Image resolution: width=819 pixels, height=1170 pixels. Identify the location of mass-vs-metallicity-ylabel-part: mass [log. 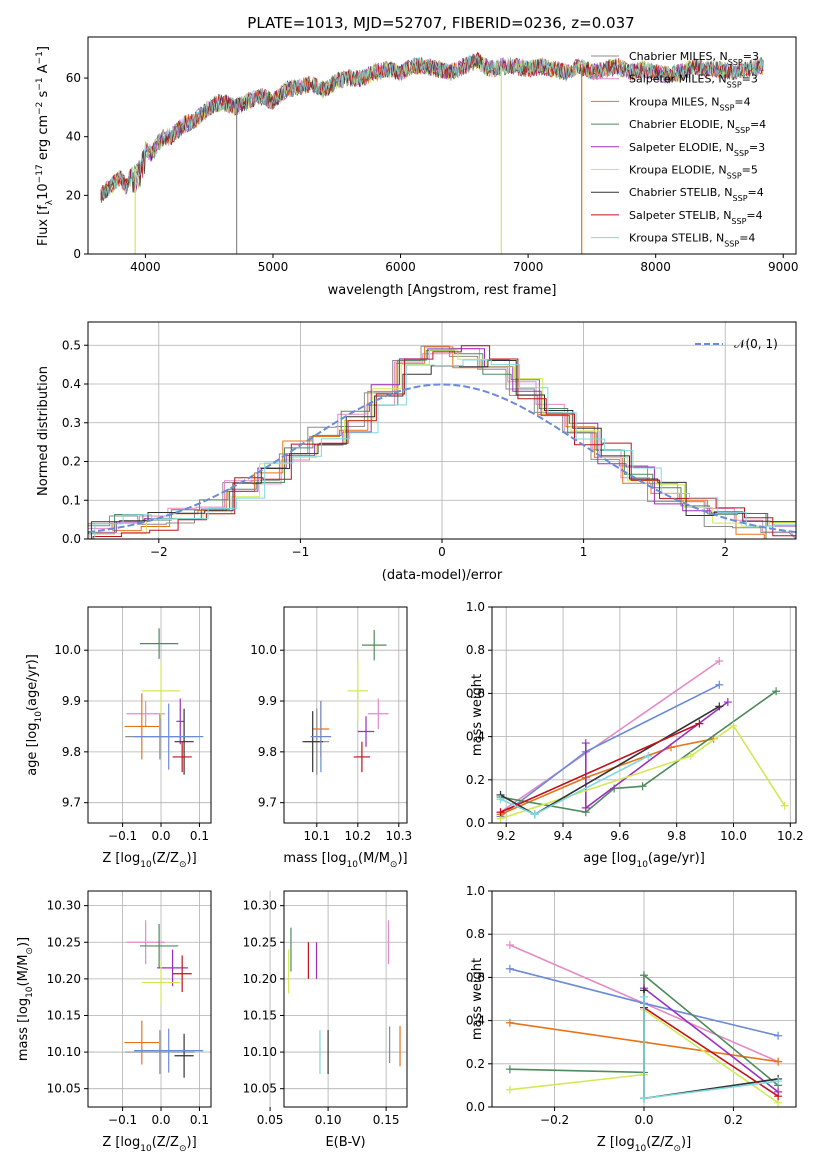
(23, 1029).